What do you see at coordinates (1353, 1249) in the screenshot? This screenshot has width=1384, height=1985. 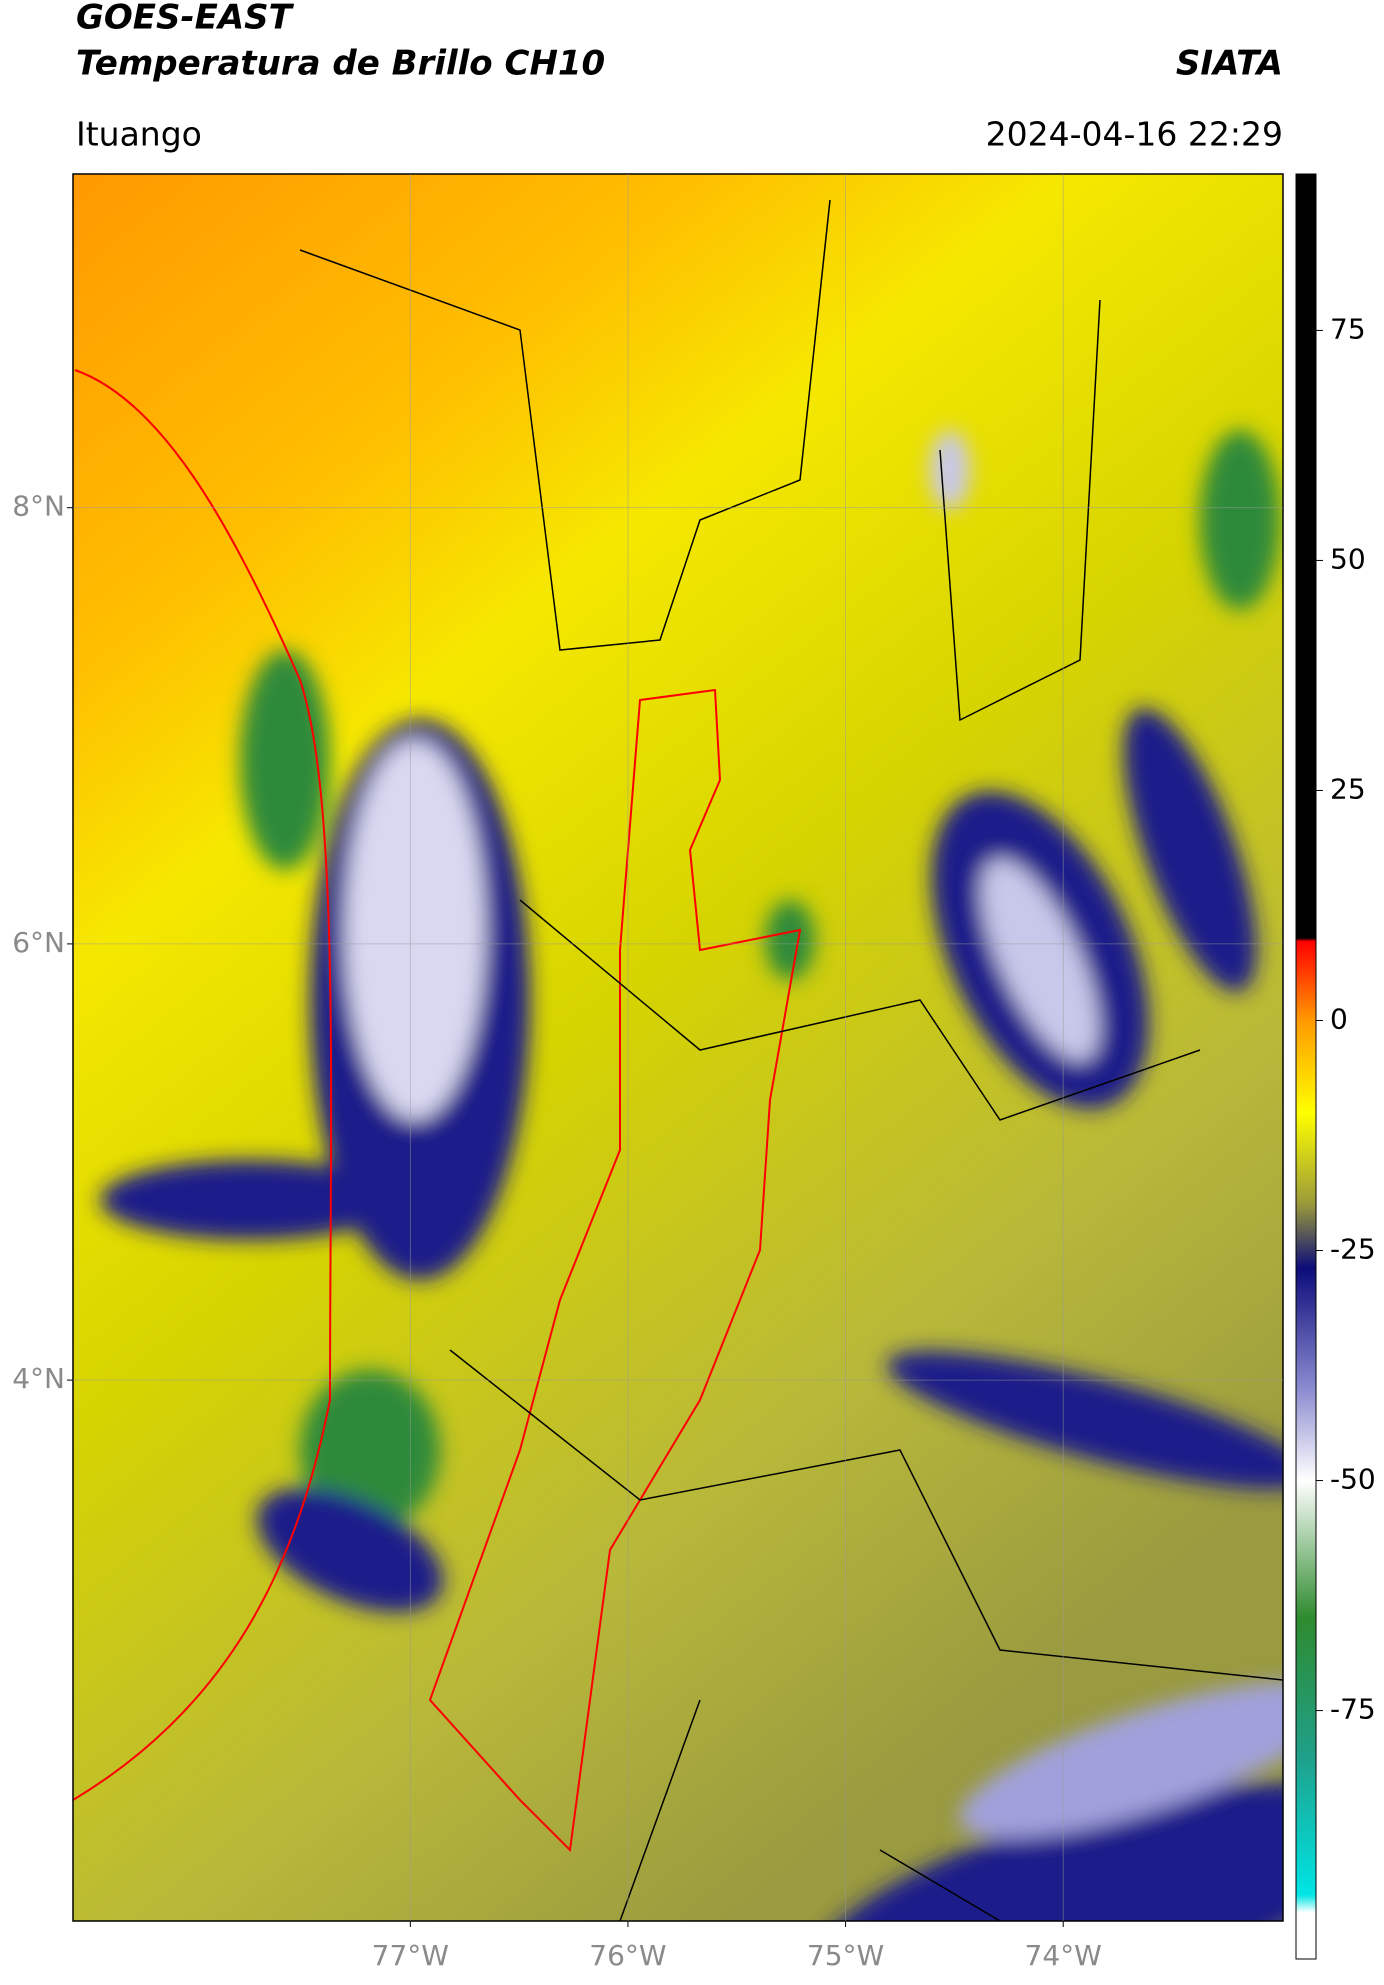 I see `colorbar-tick-label: -25` at bounding box center [1353, 1249].